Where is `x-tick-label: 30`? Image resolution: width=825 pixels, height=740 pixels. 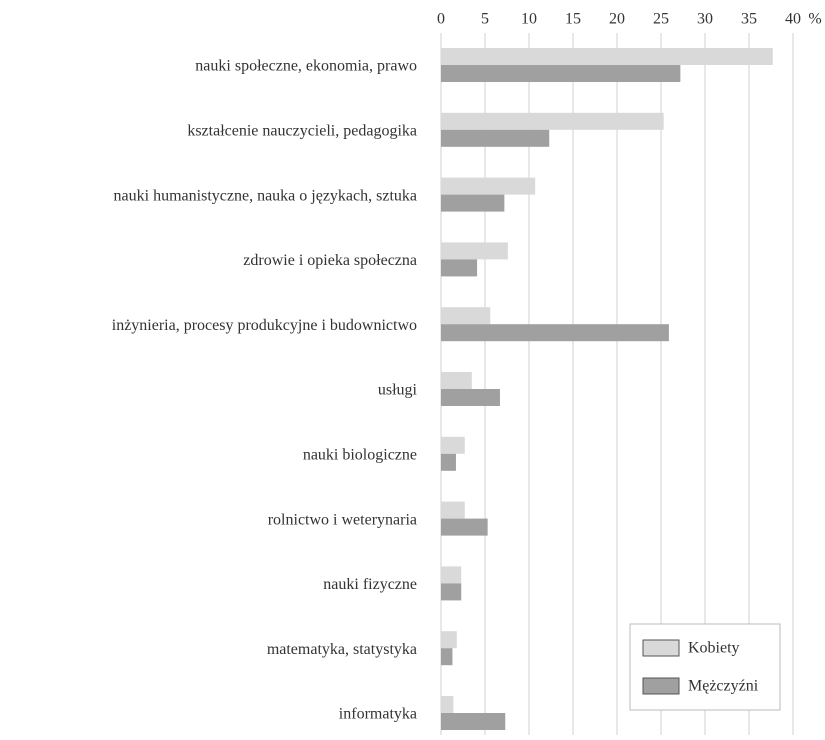 x-tick-label: 30 is located at coordinates (705, 19).